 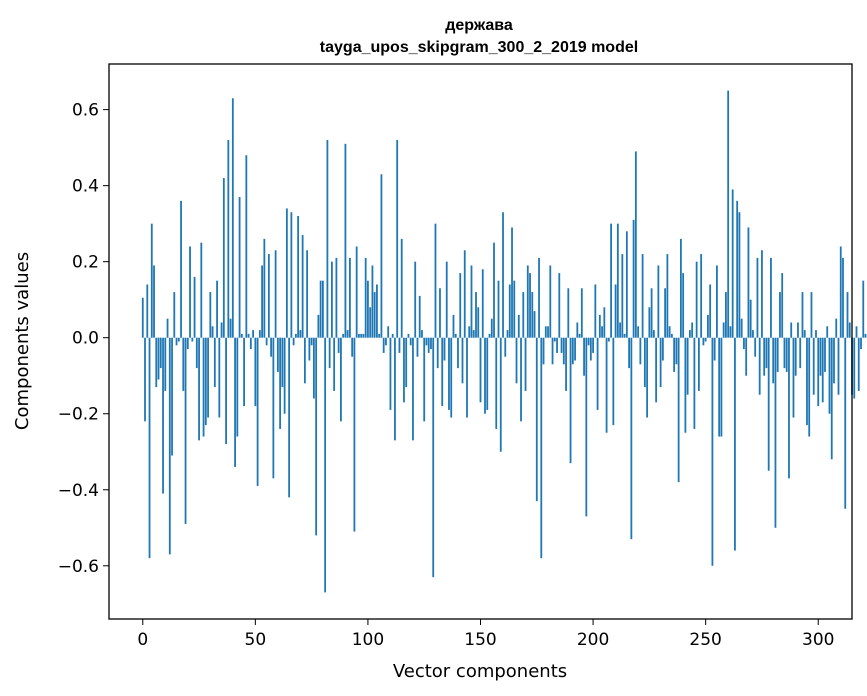 I want to click on y-tick-label: 0.6, so click(x=85, y=111).